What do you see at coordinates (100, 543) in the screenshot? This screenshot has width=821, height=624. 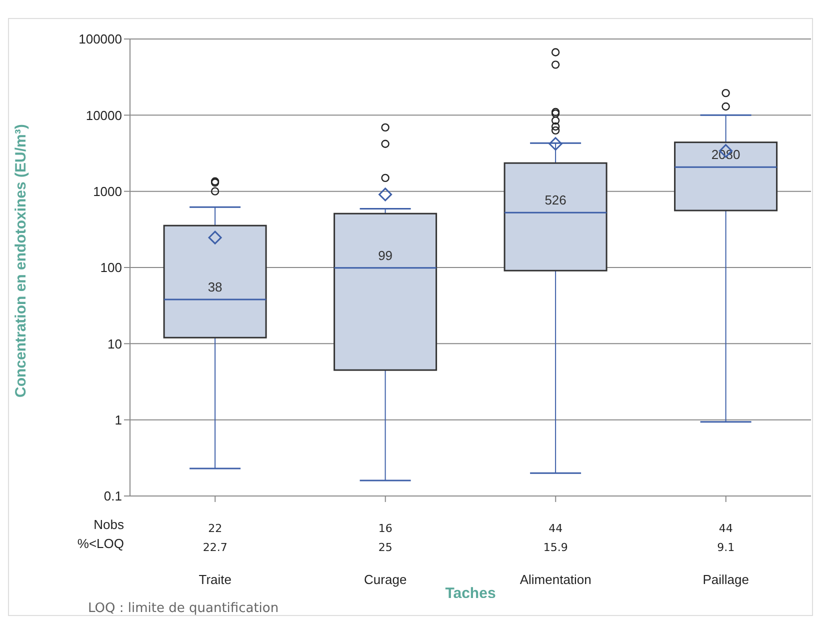 I see `text: %<LOQ` at bounding box center [100, 543].